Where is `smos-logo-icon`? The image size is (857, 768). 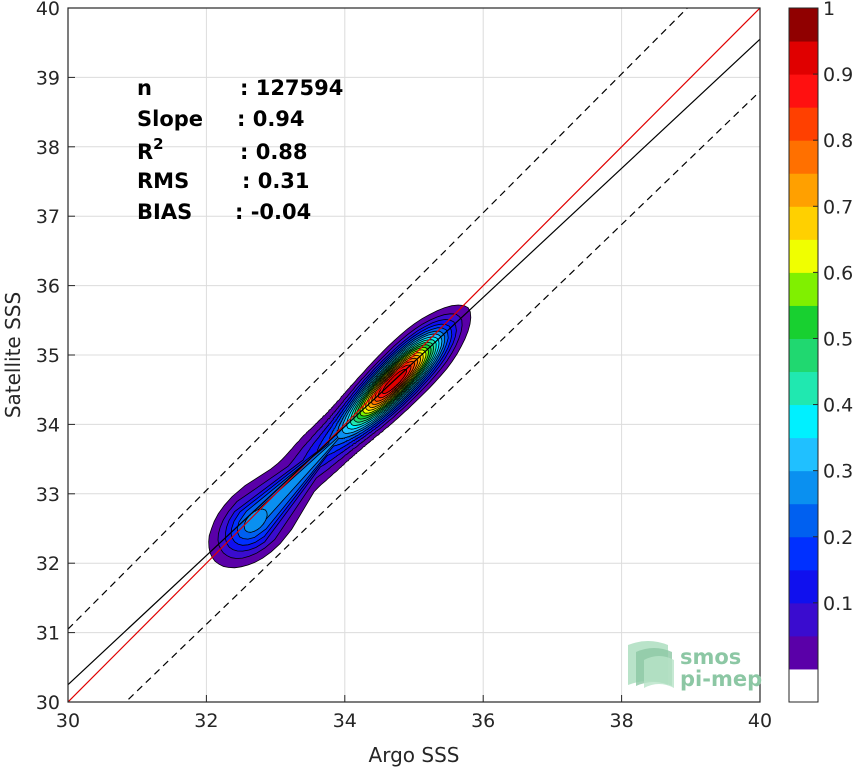
smos-logo-icon is located at coordinates (651, 664).